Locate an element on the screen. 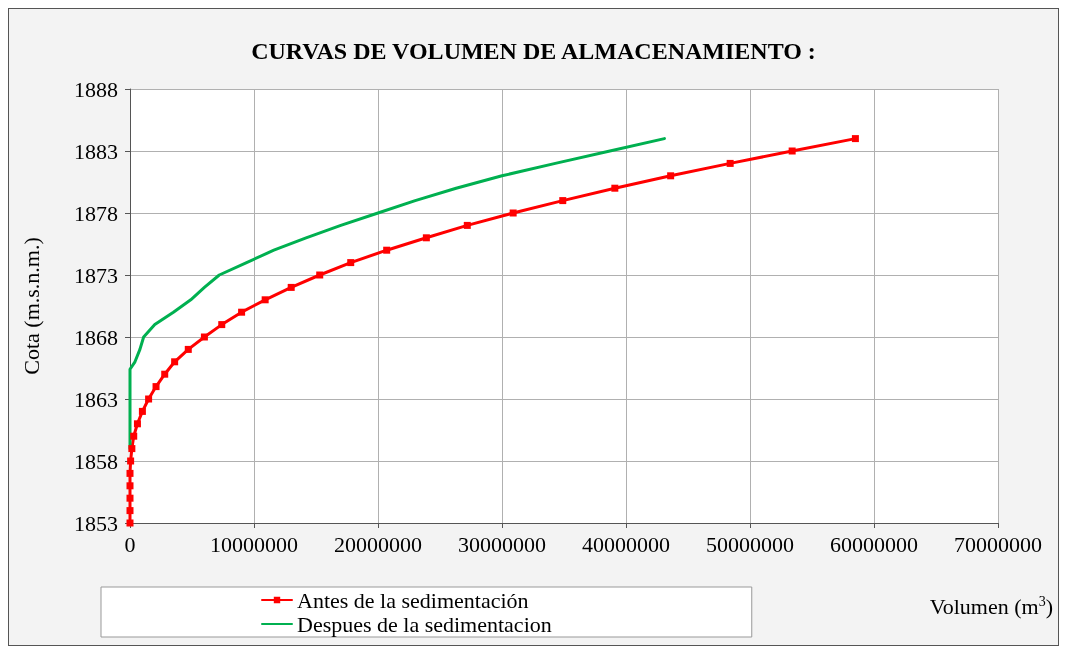 Image resolution: width=1065 pixels, height=652 pixels. legend-label: Despues de la sedimentacion is located at coordinates (424, 624).